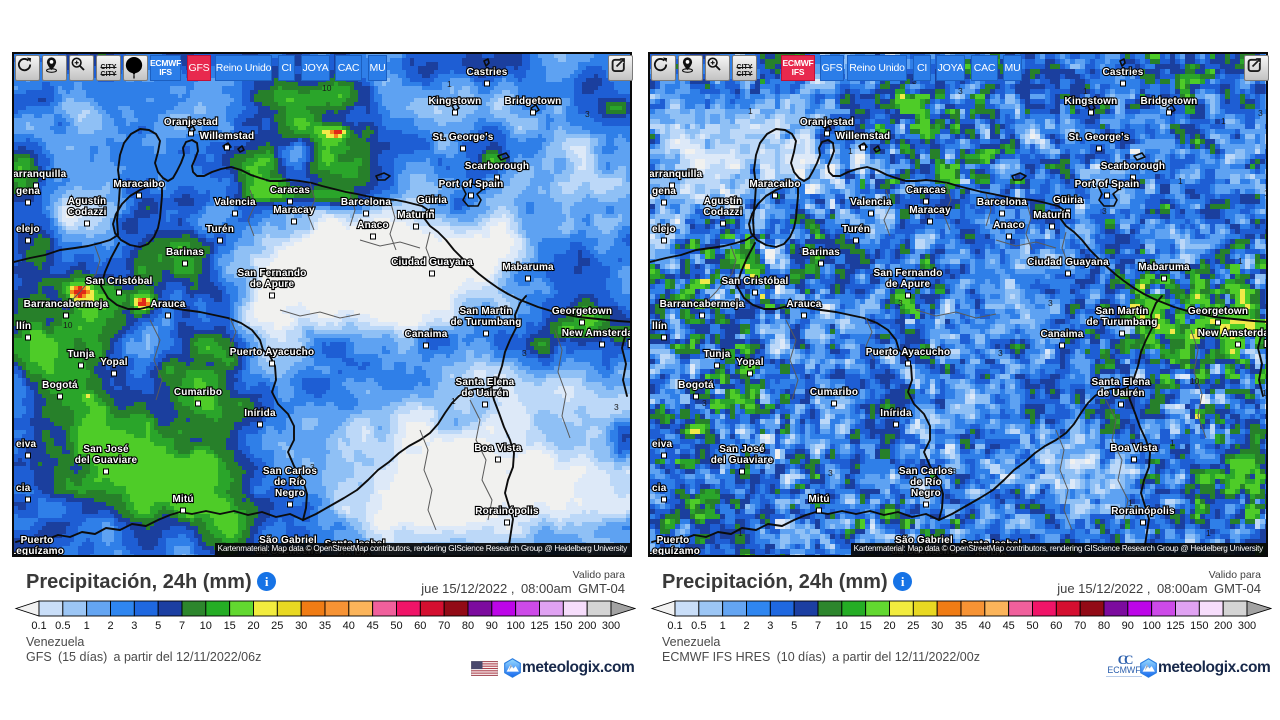 The width and height of the screenshot is (1280, 720). I want to click on svg-text: Leguízamo, so click(39, 550).